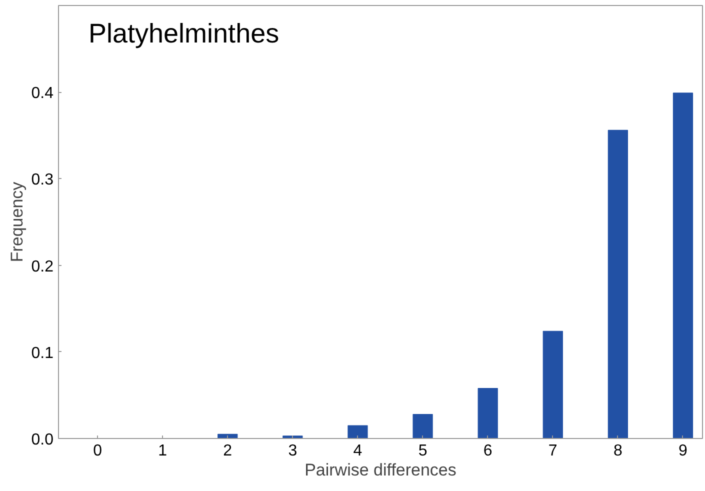 This screenshot has width=705, height=491. Describe the element at coordinates (293, 451) in the screenshot. I see `x-tick-label: 3` at that location.